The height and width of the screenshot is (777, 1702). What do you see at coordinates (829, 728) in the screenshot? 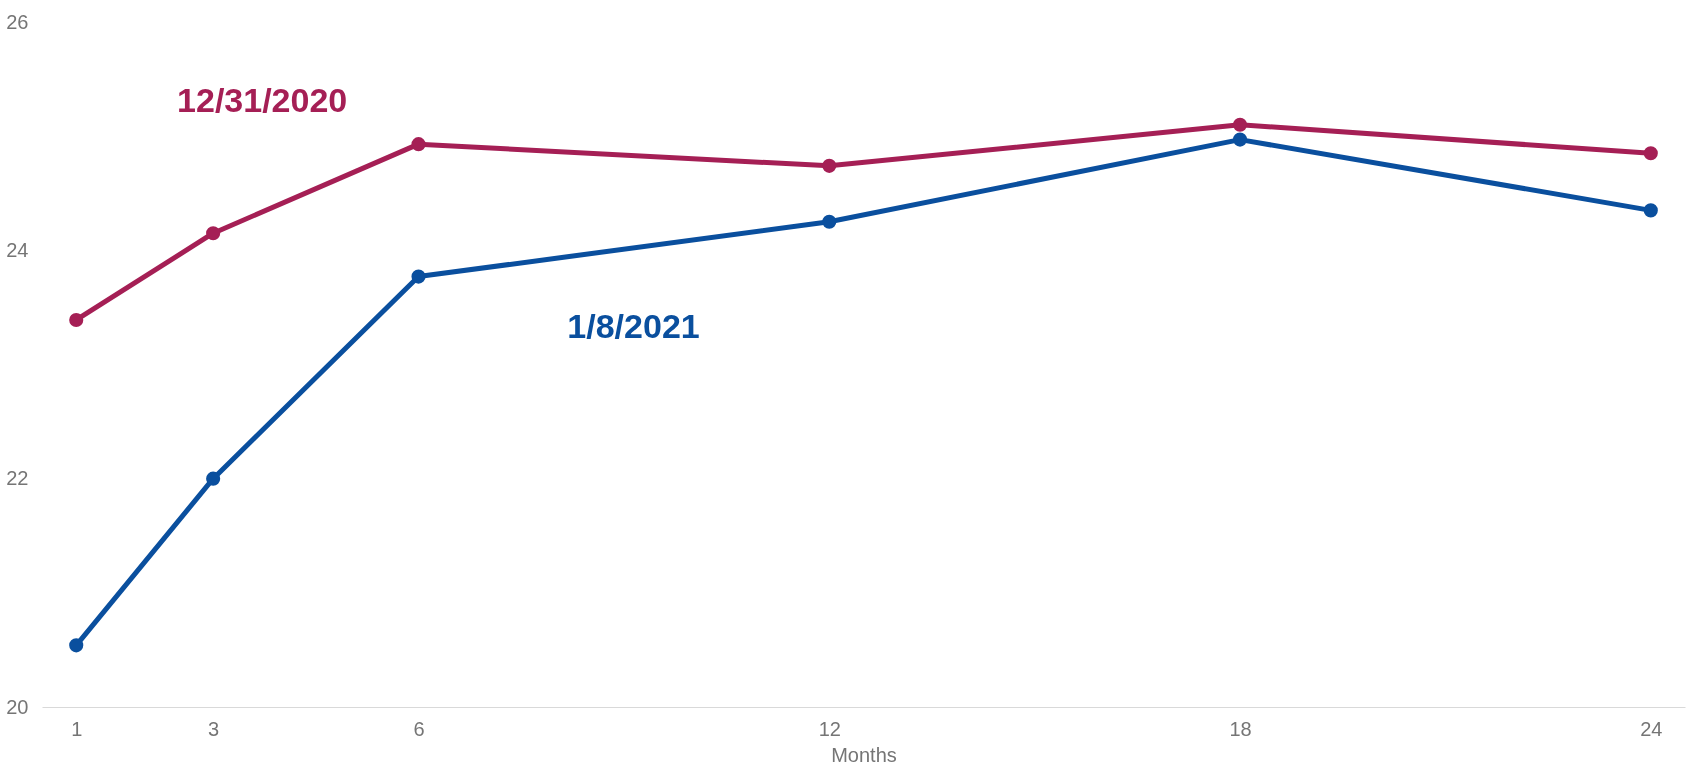
I see `x-tick-label: 12` at bounding box center [829, 728].